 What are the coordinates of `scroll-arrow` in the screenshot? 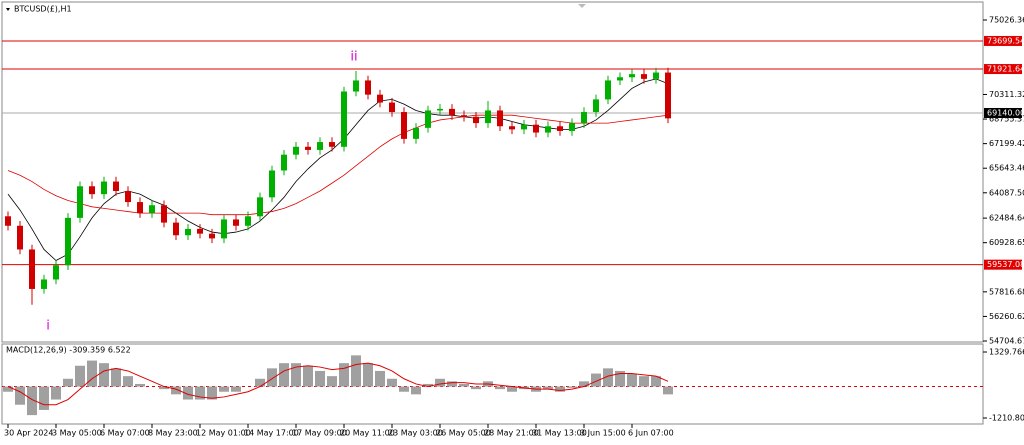 It's located at (582, 6).